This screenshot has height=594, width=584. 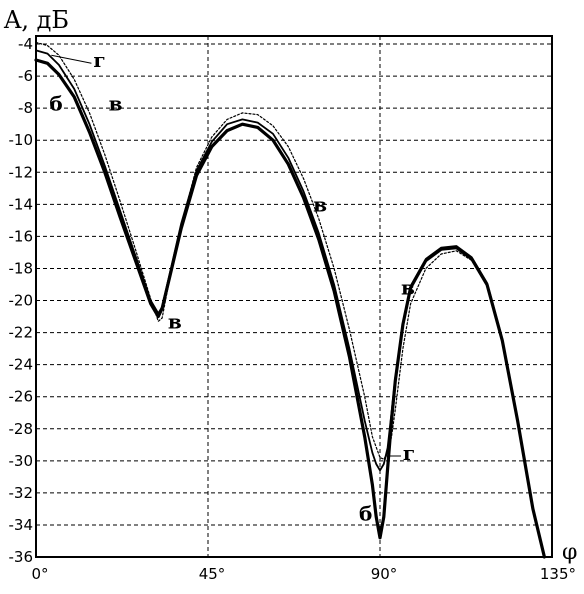 I want to click on y-tick-label: -18, so click(x=21, y=268).